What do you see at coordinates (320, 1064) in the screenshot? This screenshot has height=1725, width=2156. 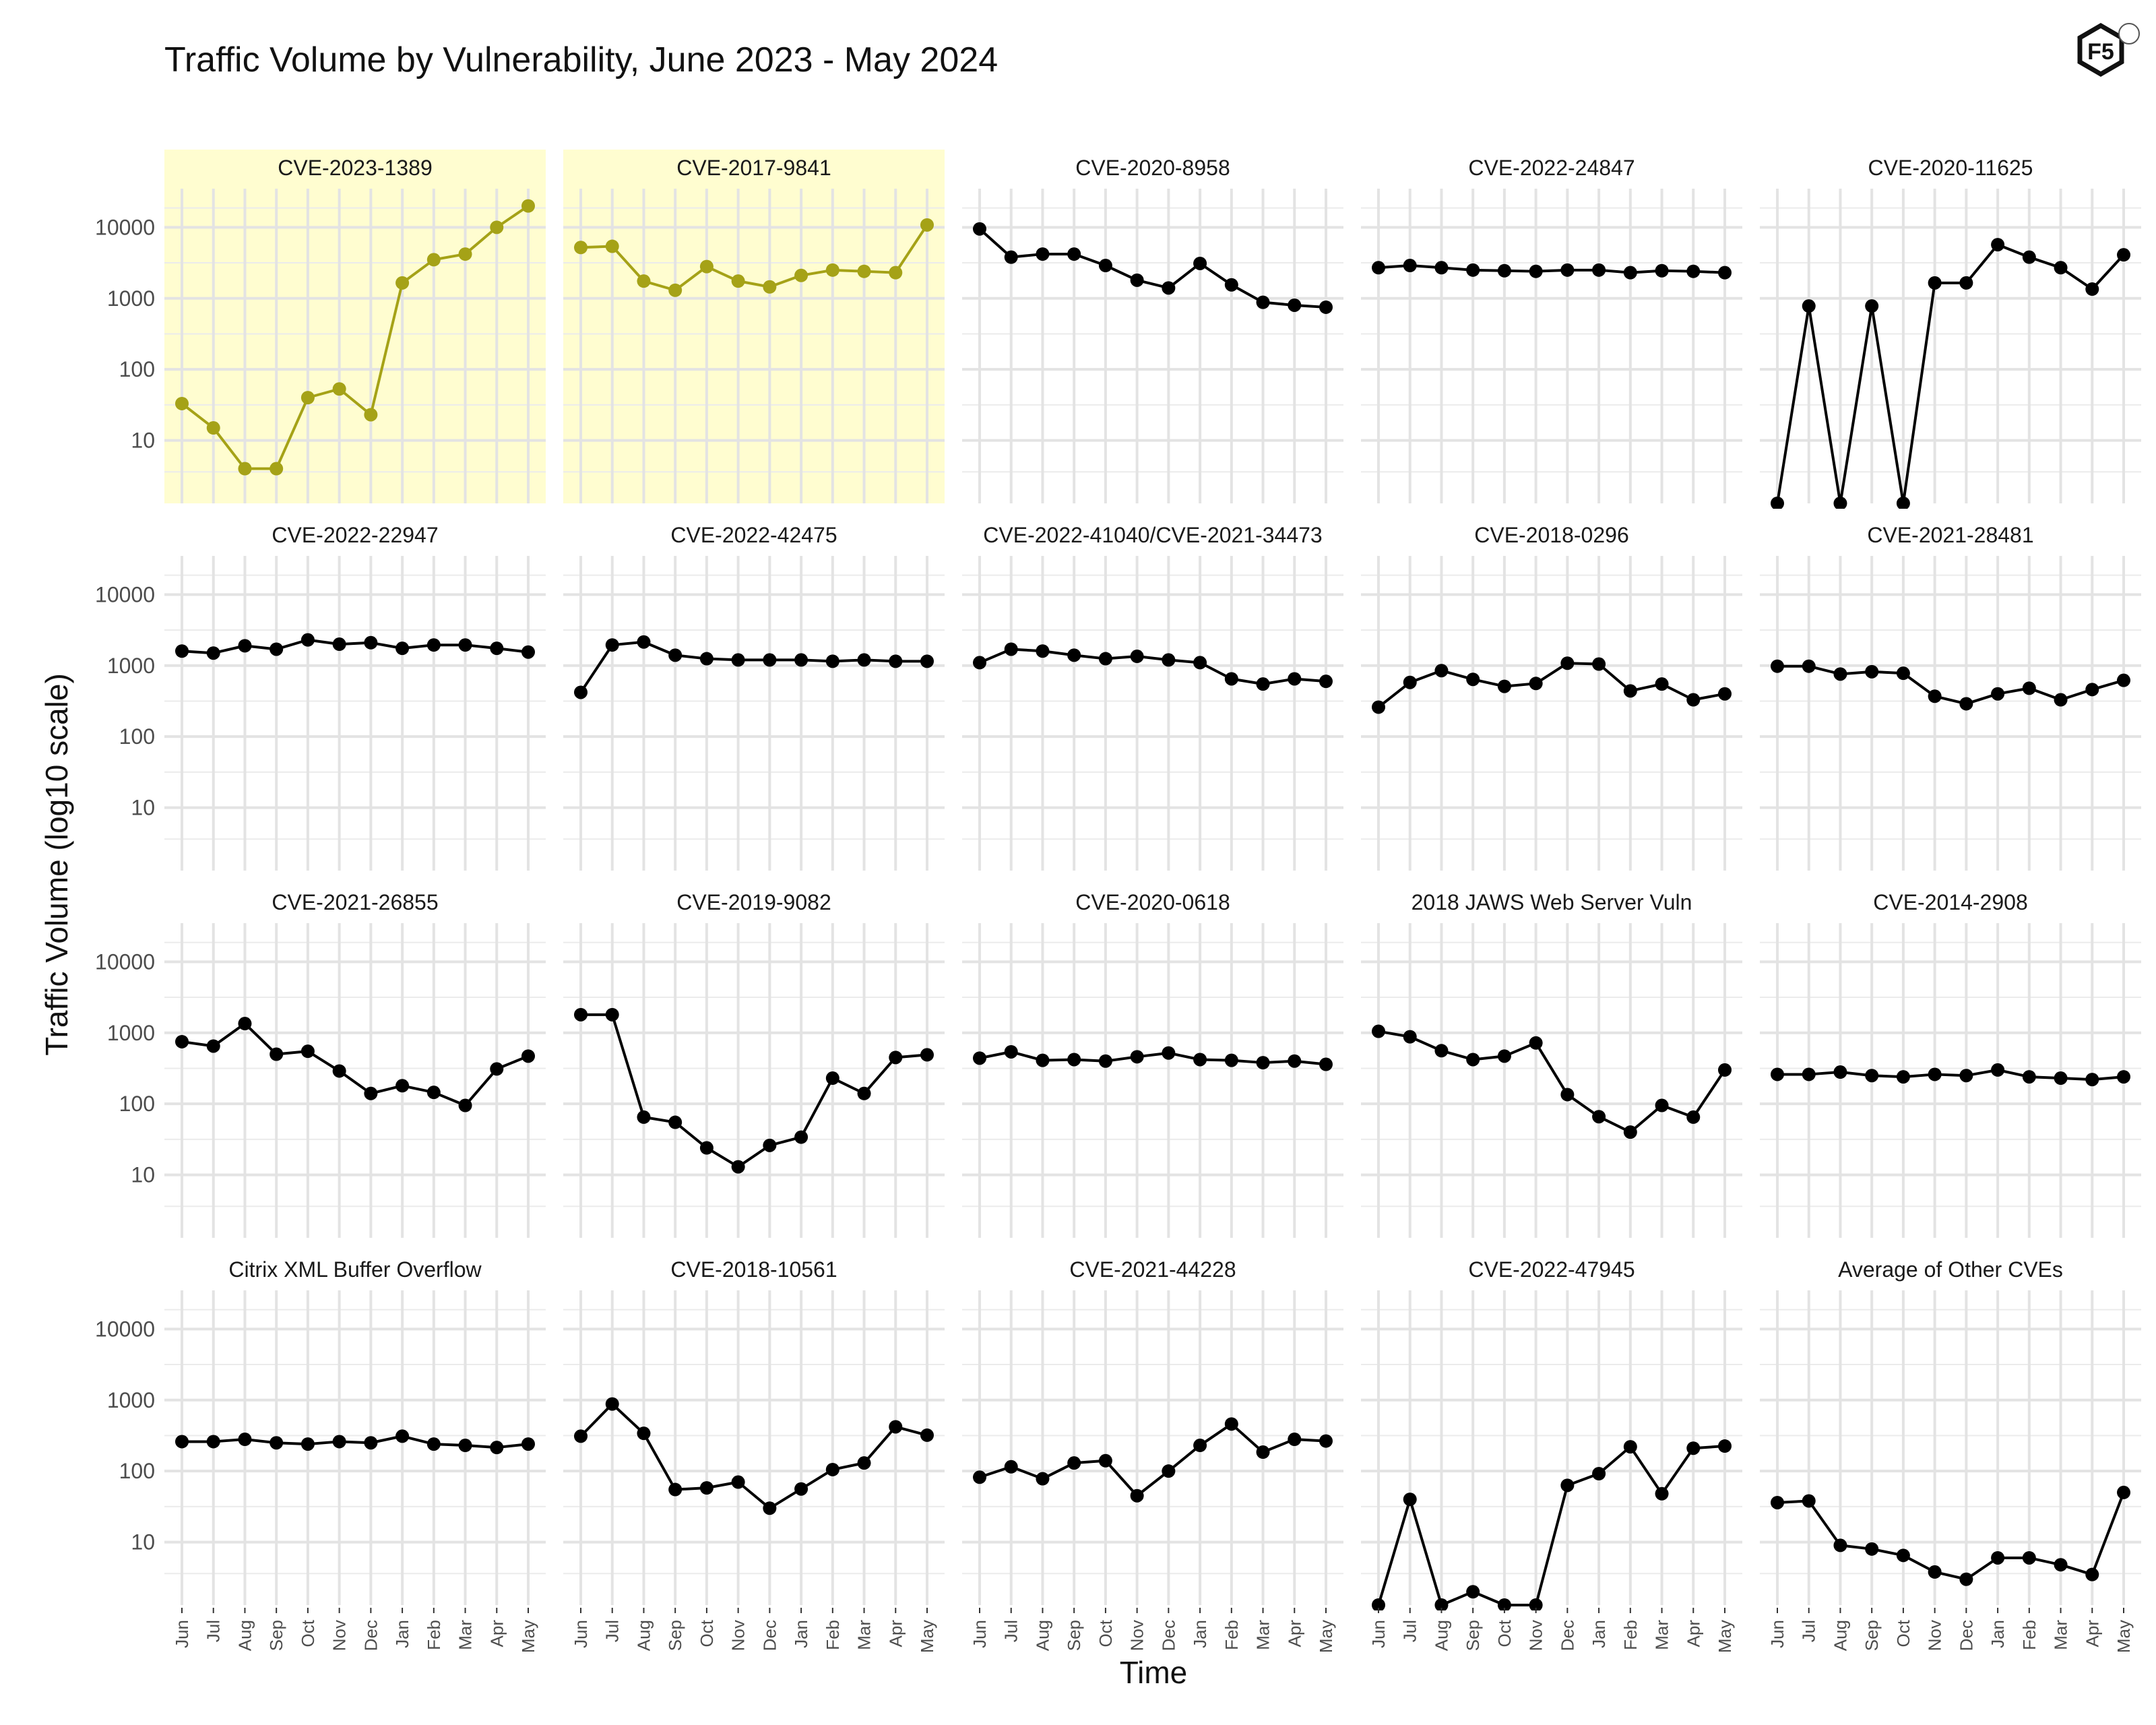 I see `facet-panel: CVE-2021-26855 10 100 1000 10000` at bounding box center [320, 1064].